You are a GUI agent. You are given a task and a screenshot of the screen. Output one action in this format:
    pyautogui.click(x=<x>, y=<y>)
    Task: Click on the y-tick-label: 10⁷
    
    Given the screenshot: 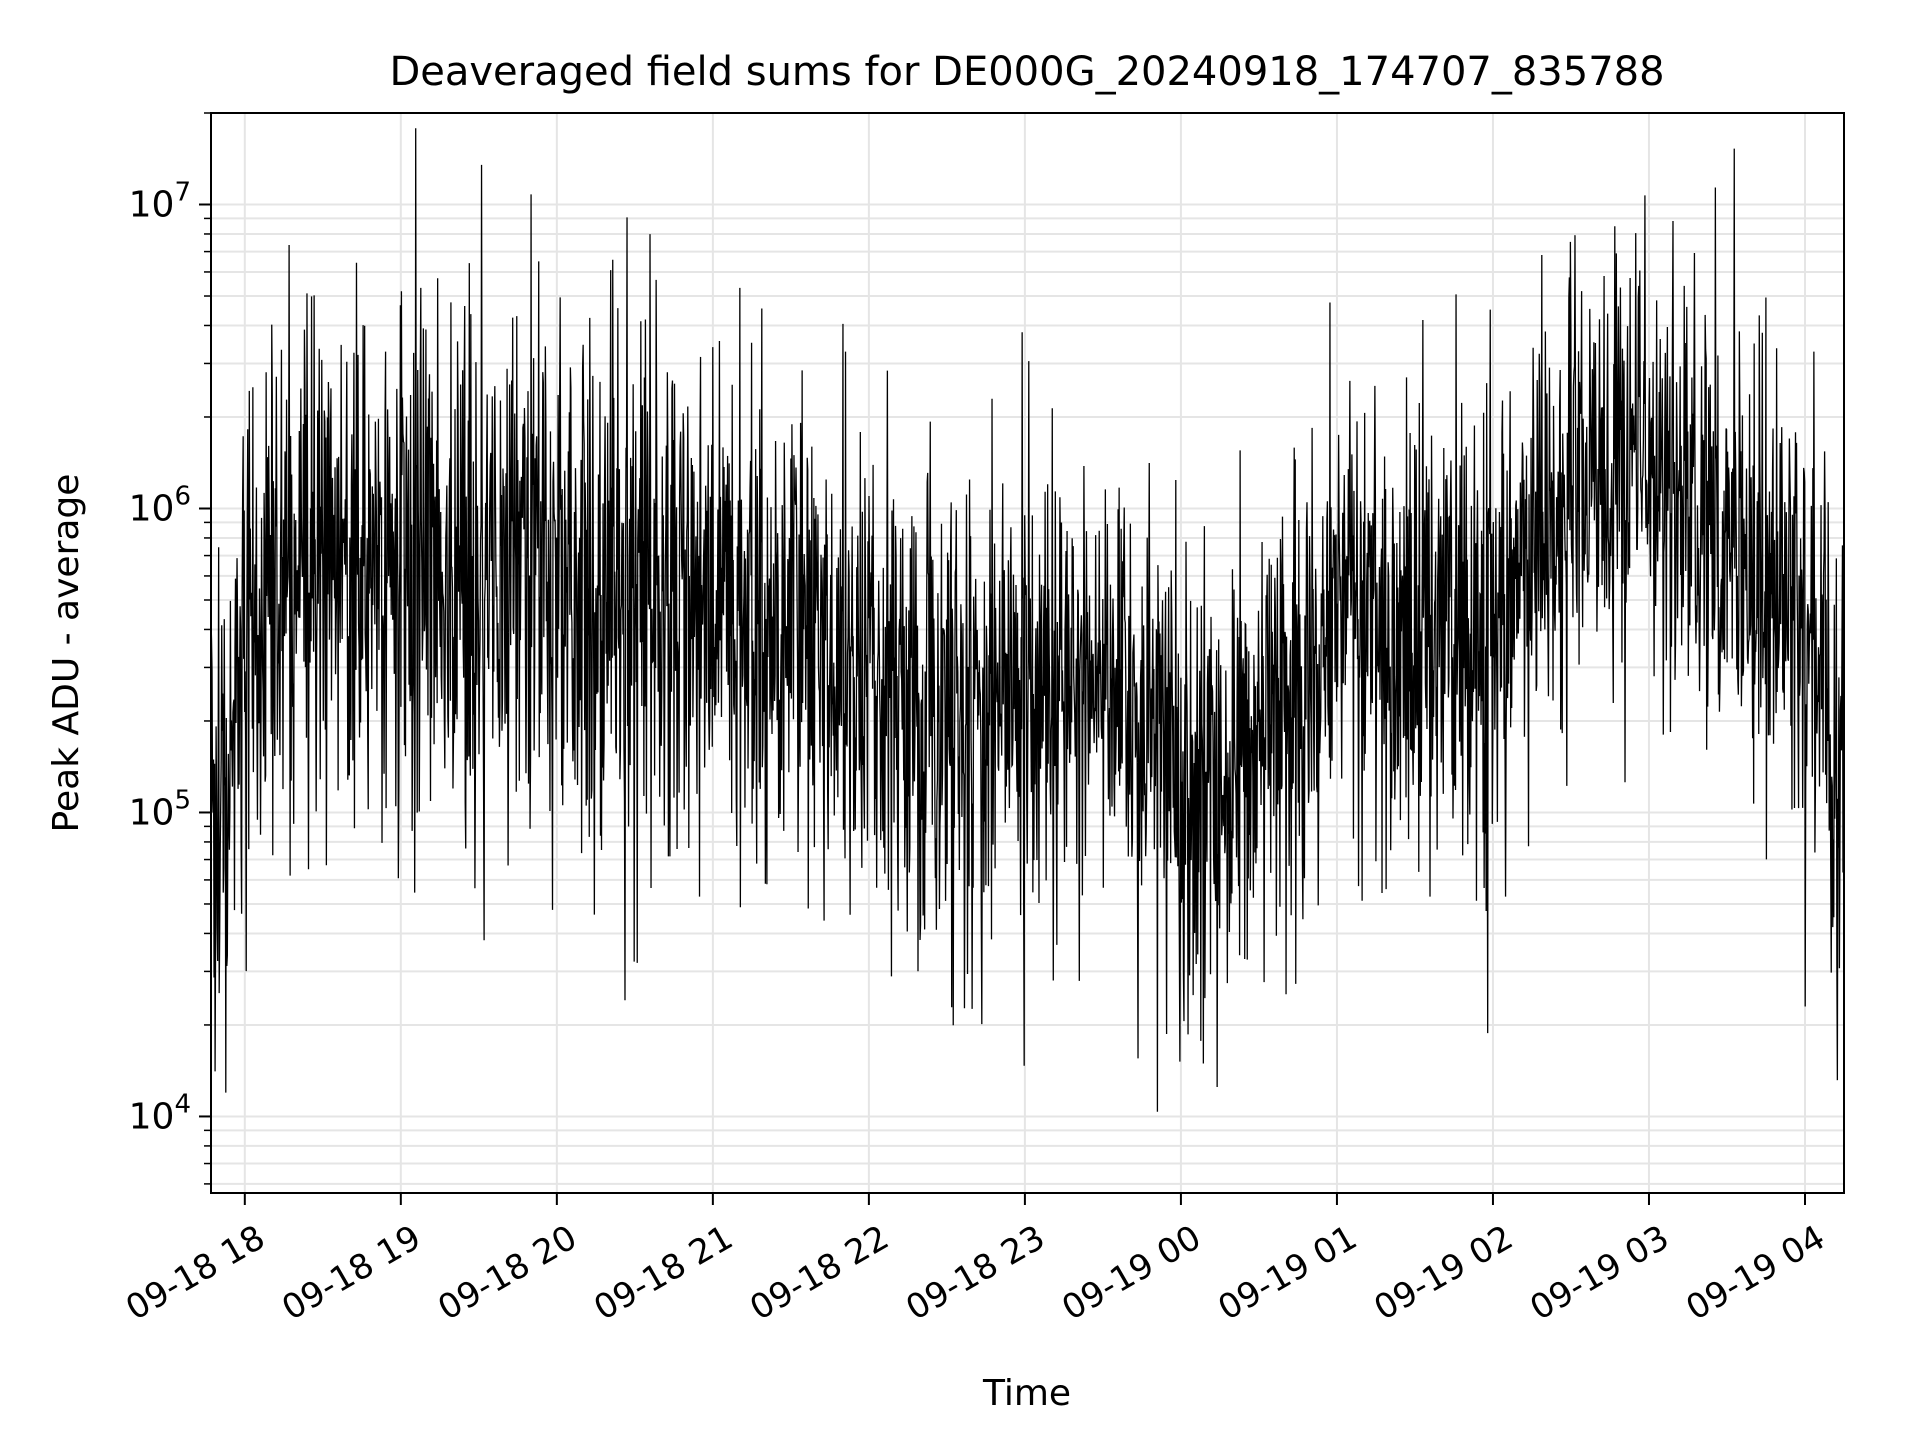 What is the action you would take?
    pyautogui.click(x=160, y=202)
    